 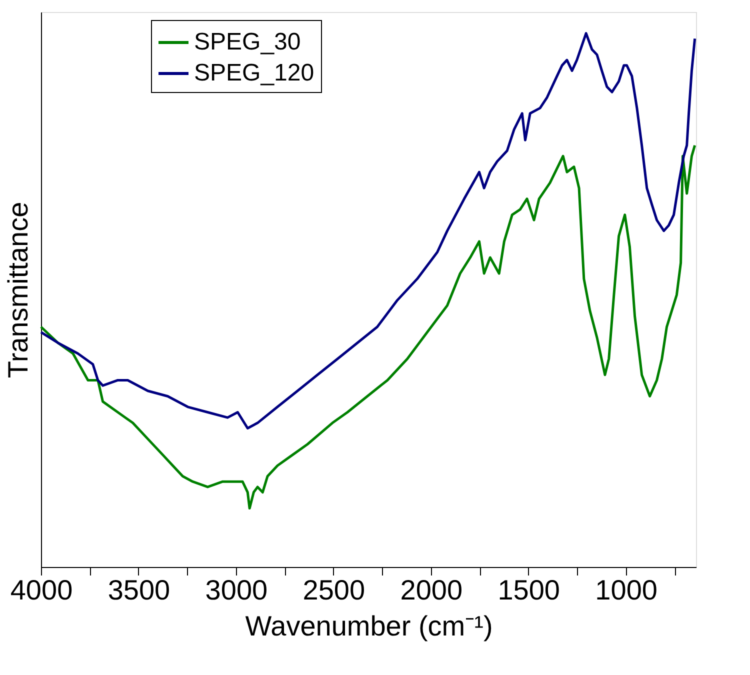 I want to click on legend-label: SPEG_120, so click(x=254, y=73).